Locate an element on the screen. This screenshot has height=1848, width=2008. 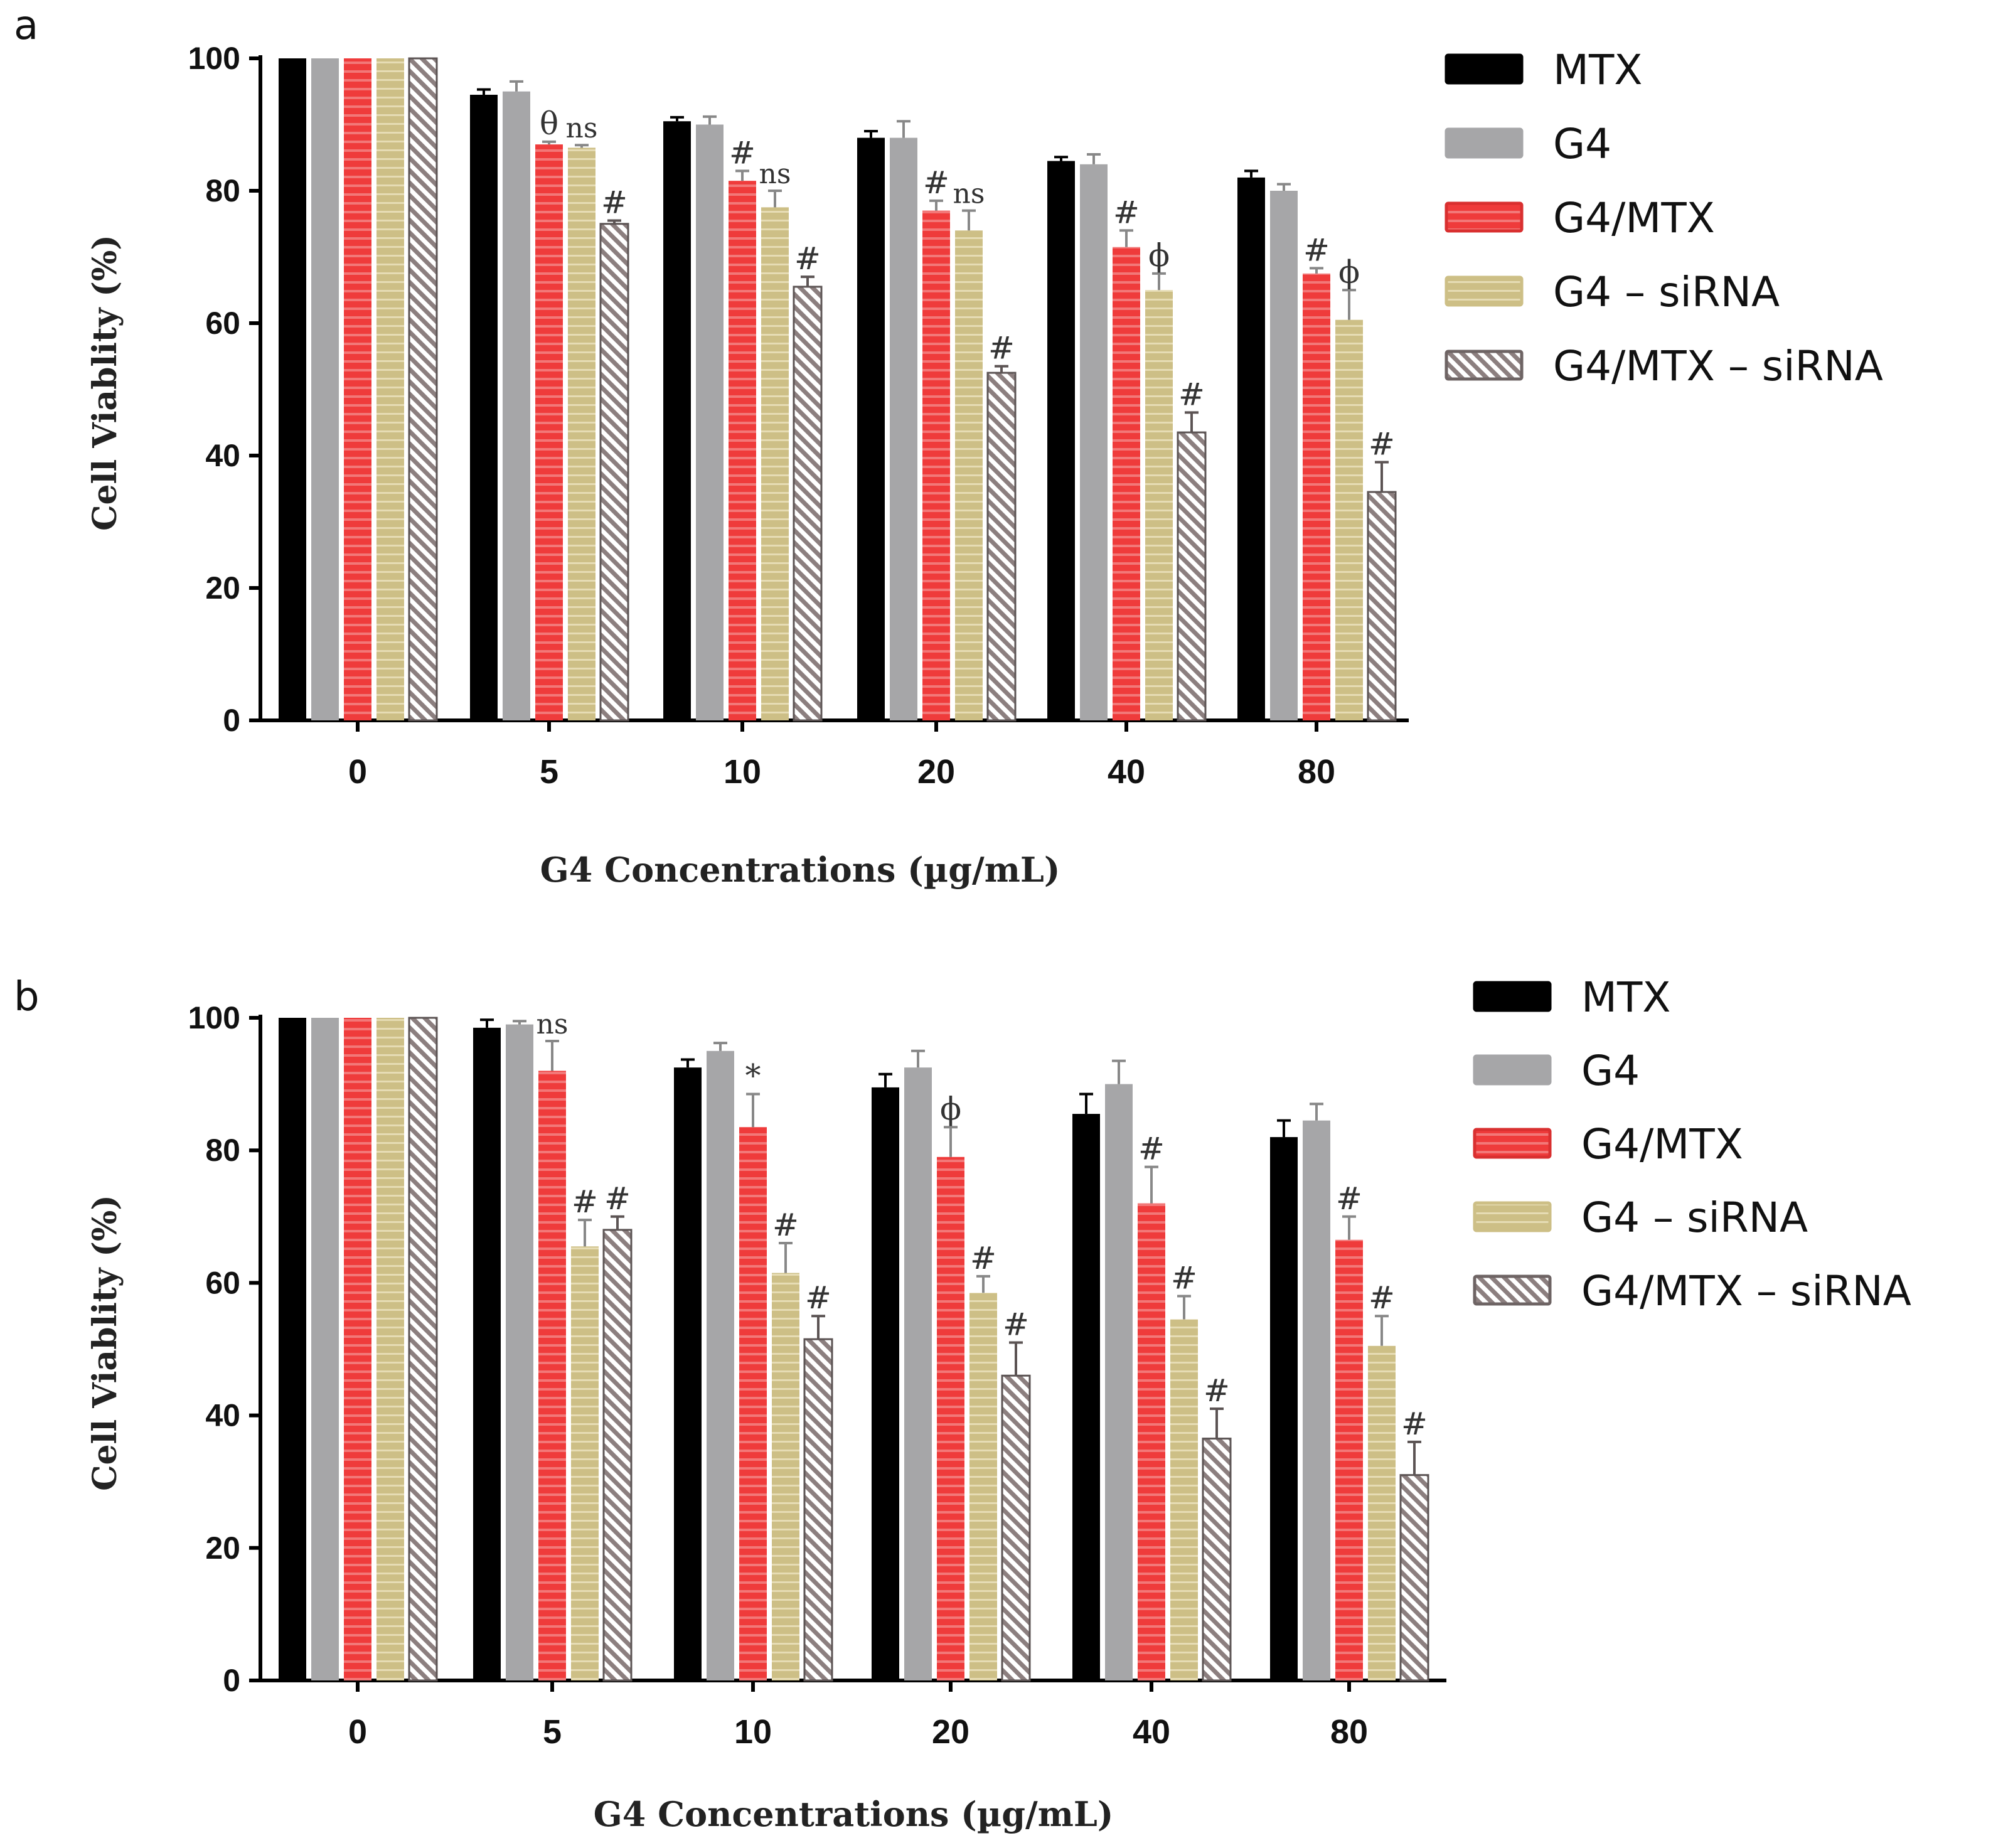
x-tick-label: 20 is located at coordinates (950, 1732).